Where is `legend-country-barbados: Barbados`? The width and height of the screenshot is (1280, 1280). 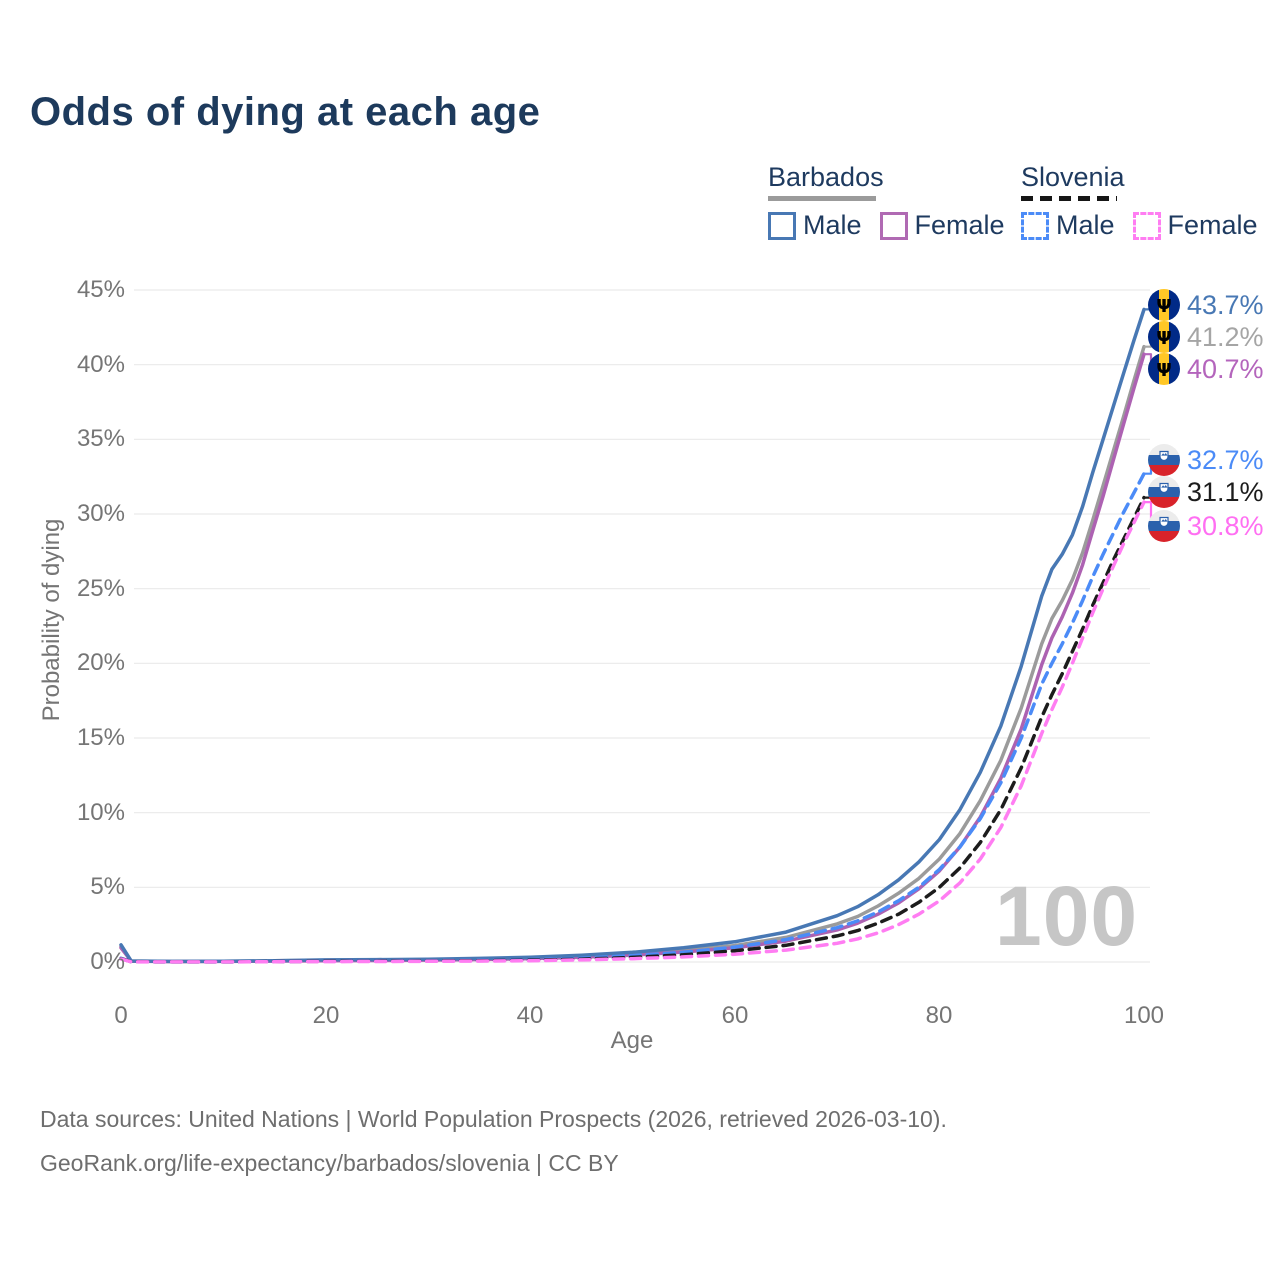
legend-country-barbados: Barbados is located at coordinates (826, 177).